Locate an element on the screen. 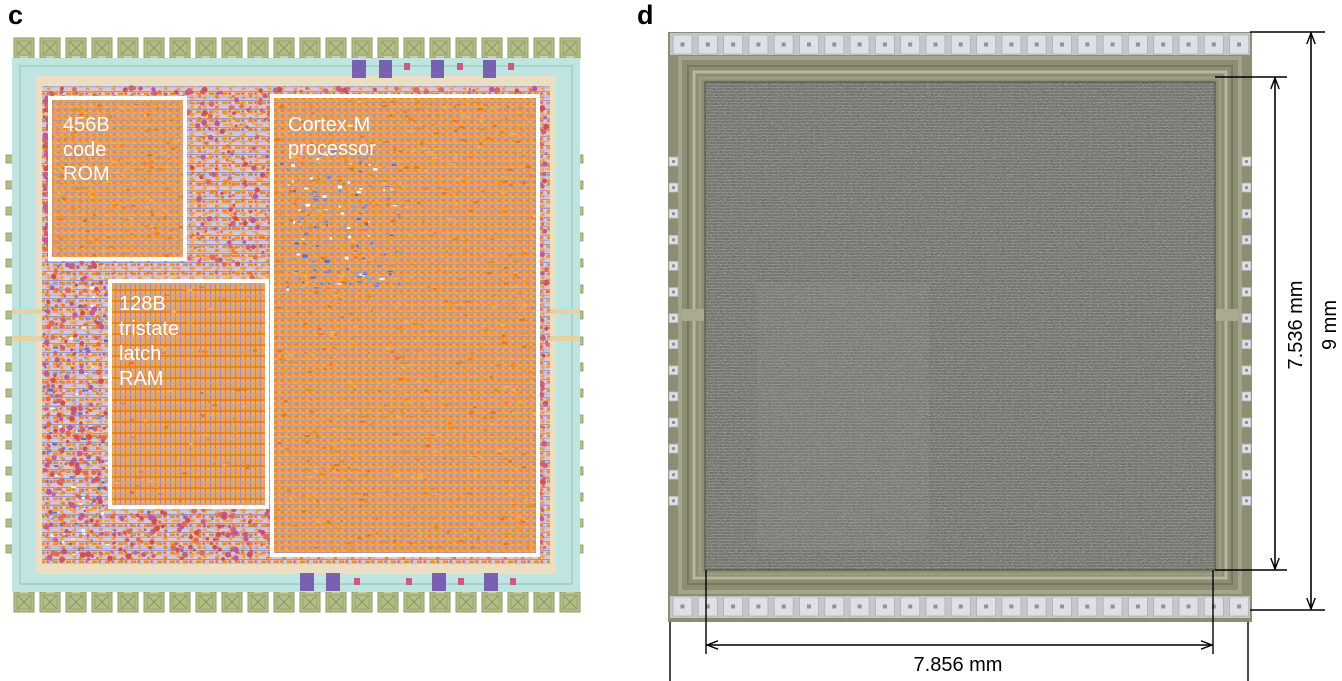 This screenshot has height=681, width=1342. die-side-strap-right is located at coordinates (1227, 315).